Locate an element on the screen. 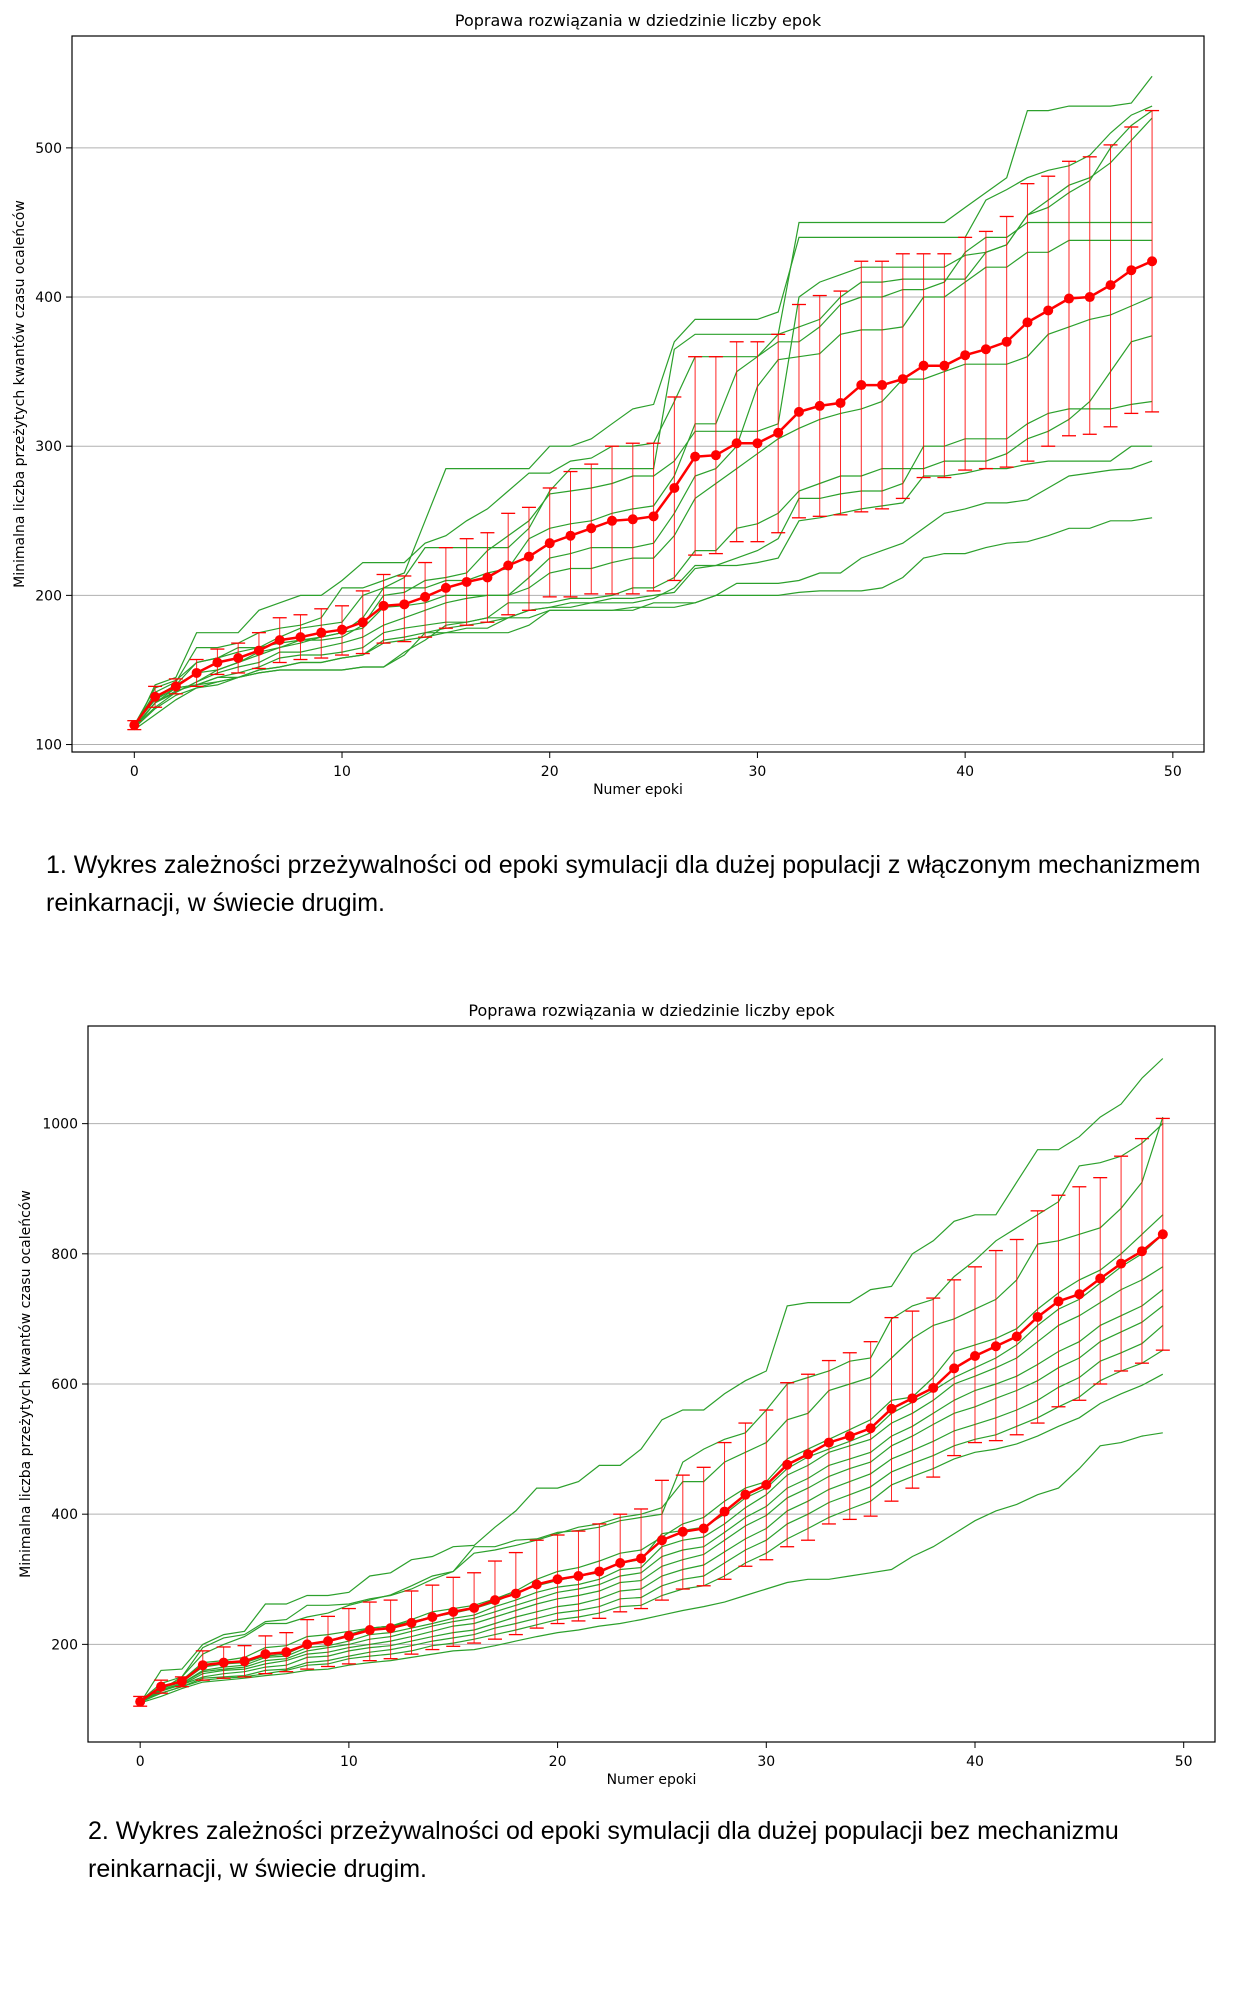 This screenshot has height=2008, width=1252. y-tick-label: 100 is located at coordinates (48, 746).